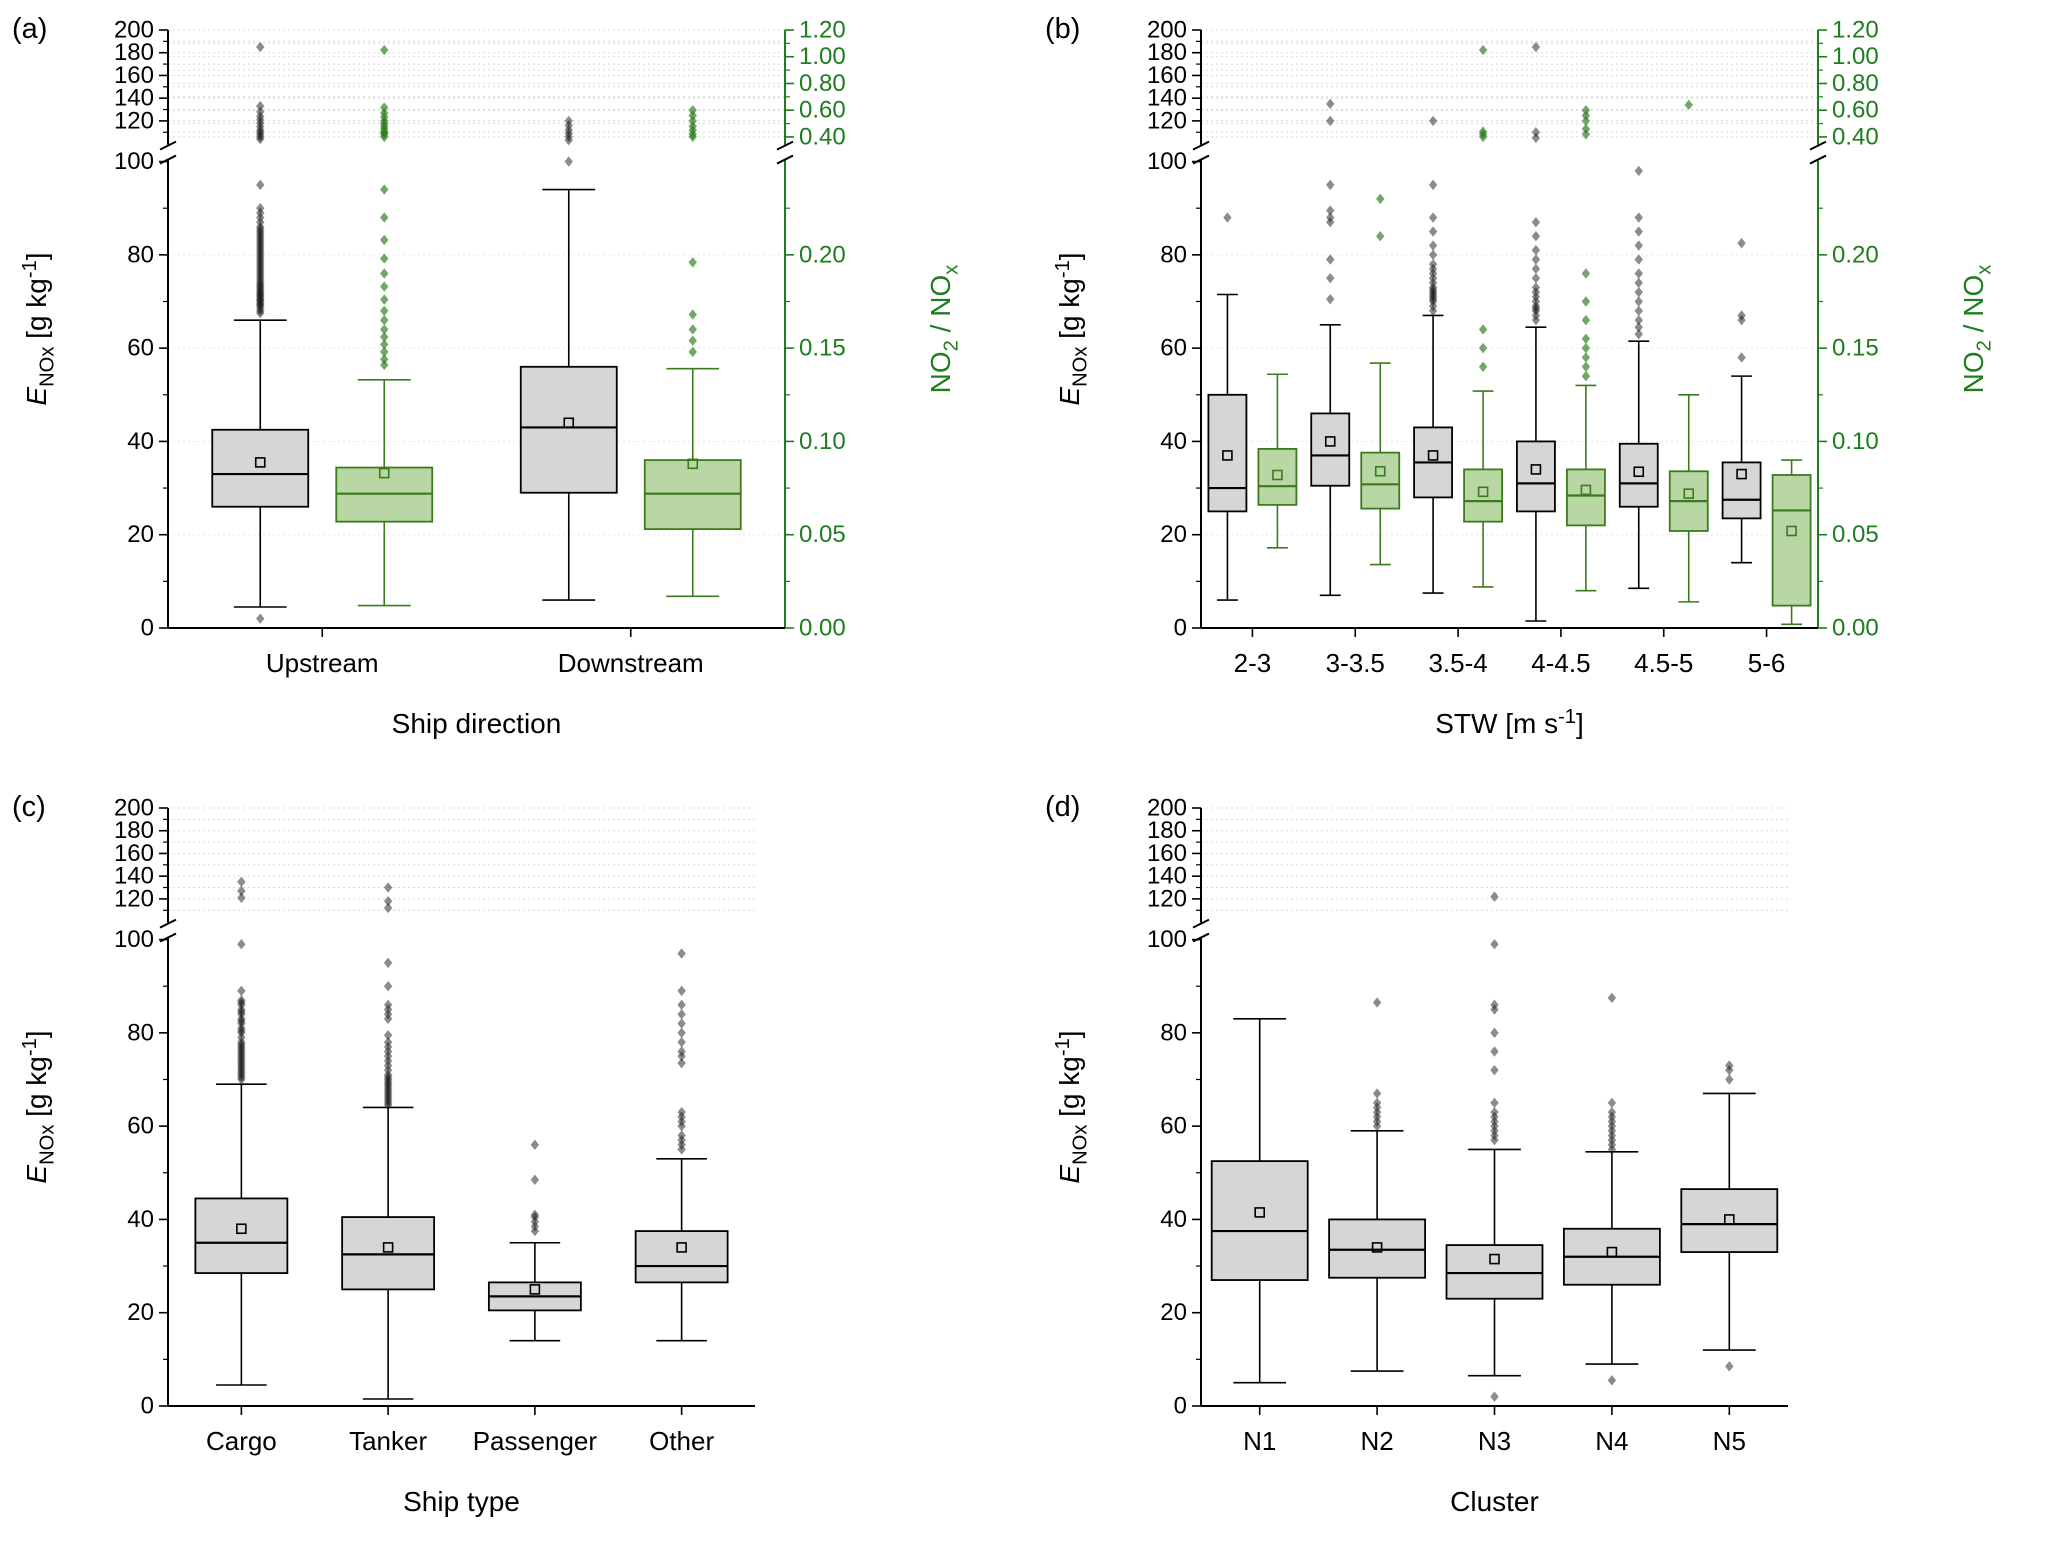 The width and height of the screenshot is (2067, 1557). I want to click on tick-label: 100, so click(1167, 161).